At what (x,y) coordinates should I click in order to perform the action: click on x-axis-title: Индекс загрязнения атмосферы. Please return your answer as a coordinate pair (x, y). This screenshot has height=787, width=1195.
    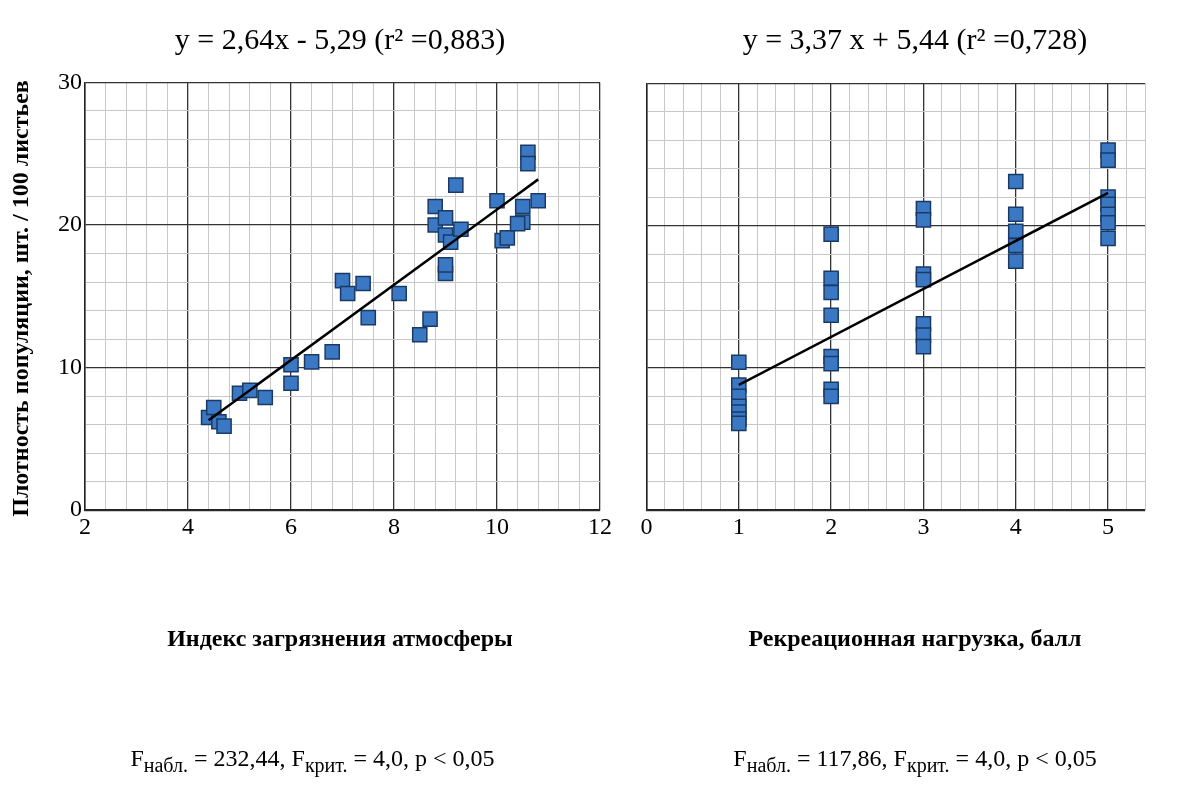
    Looking at the image, I should click on (340, 638).